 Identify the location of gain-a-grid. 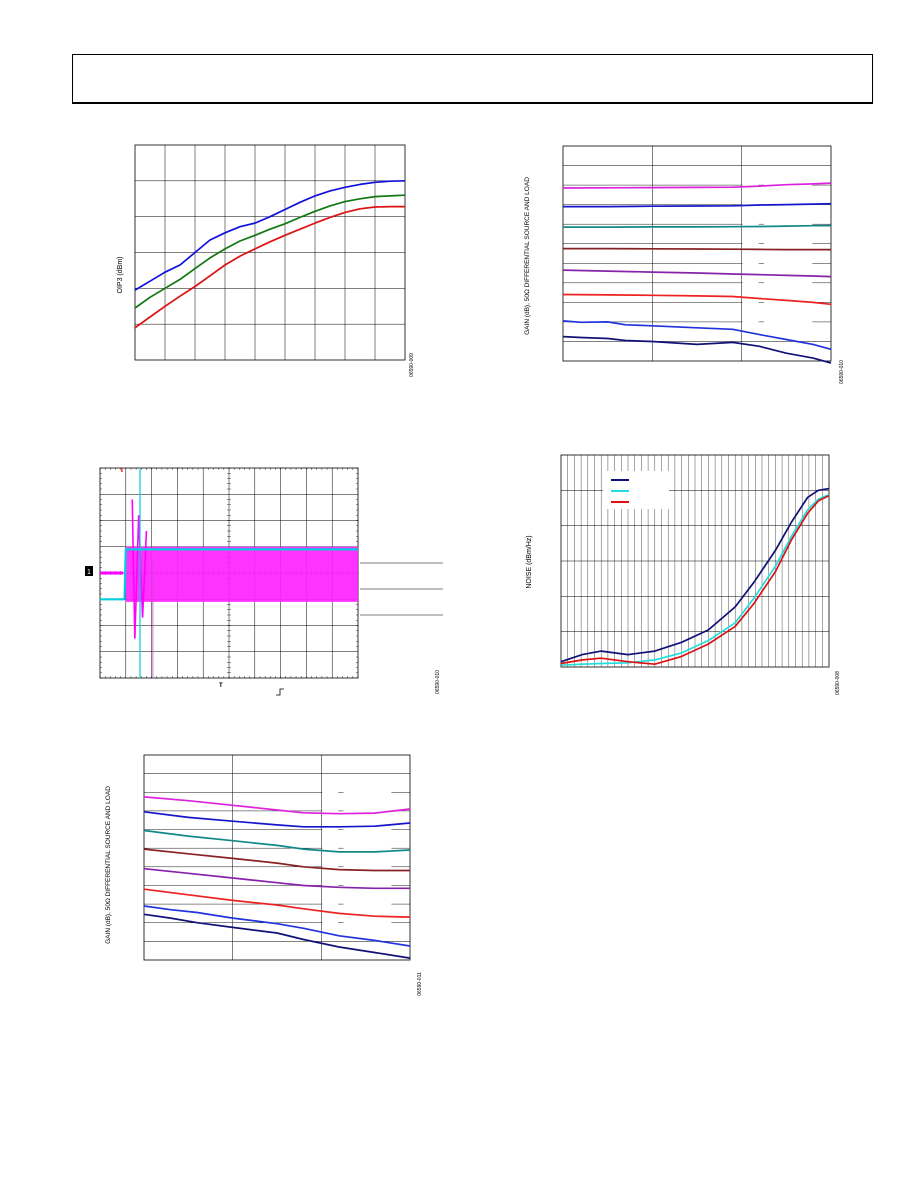
(697, 253).